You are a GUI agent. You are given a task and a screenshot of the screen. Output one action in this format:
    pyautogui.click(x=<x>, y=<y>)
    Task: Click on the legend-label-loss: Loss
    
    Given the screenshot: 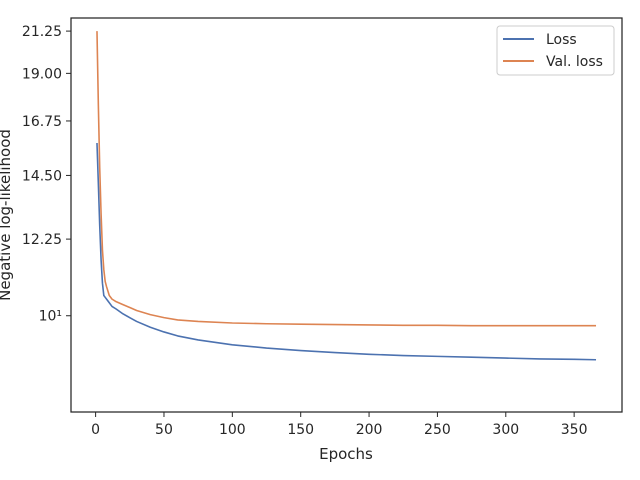 What is the action you would take?
    pyautogui.click(x=561, y=40)
    